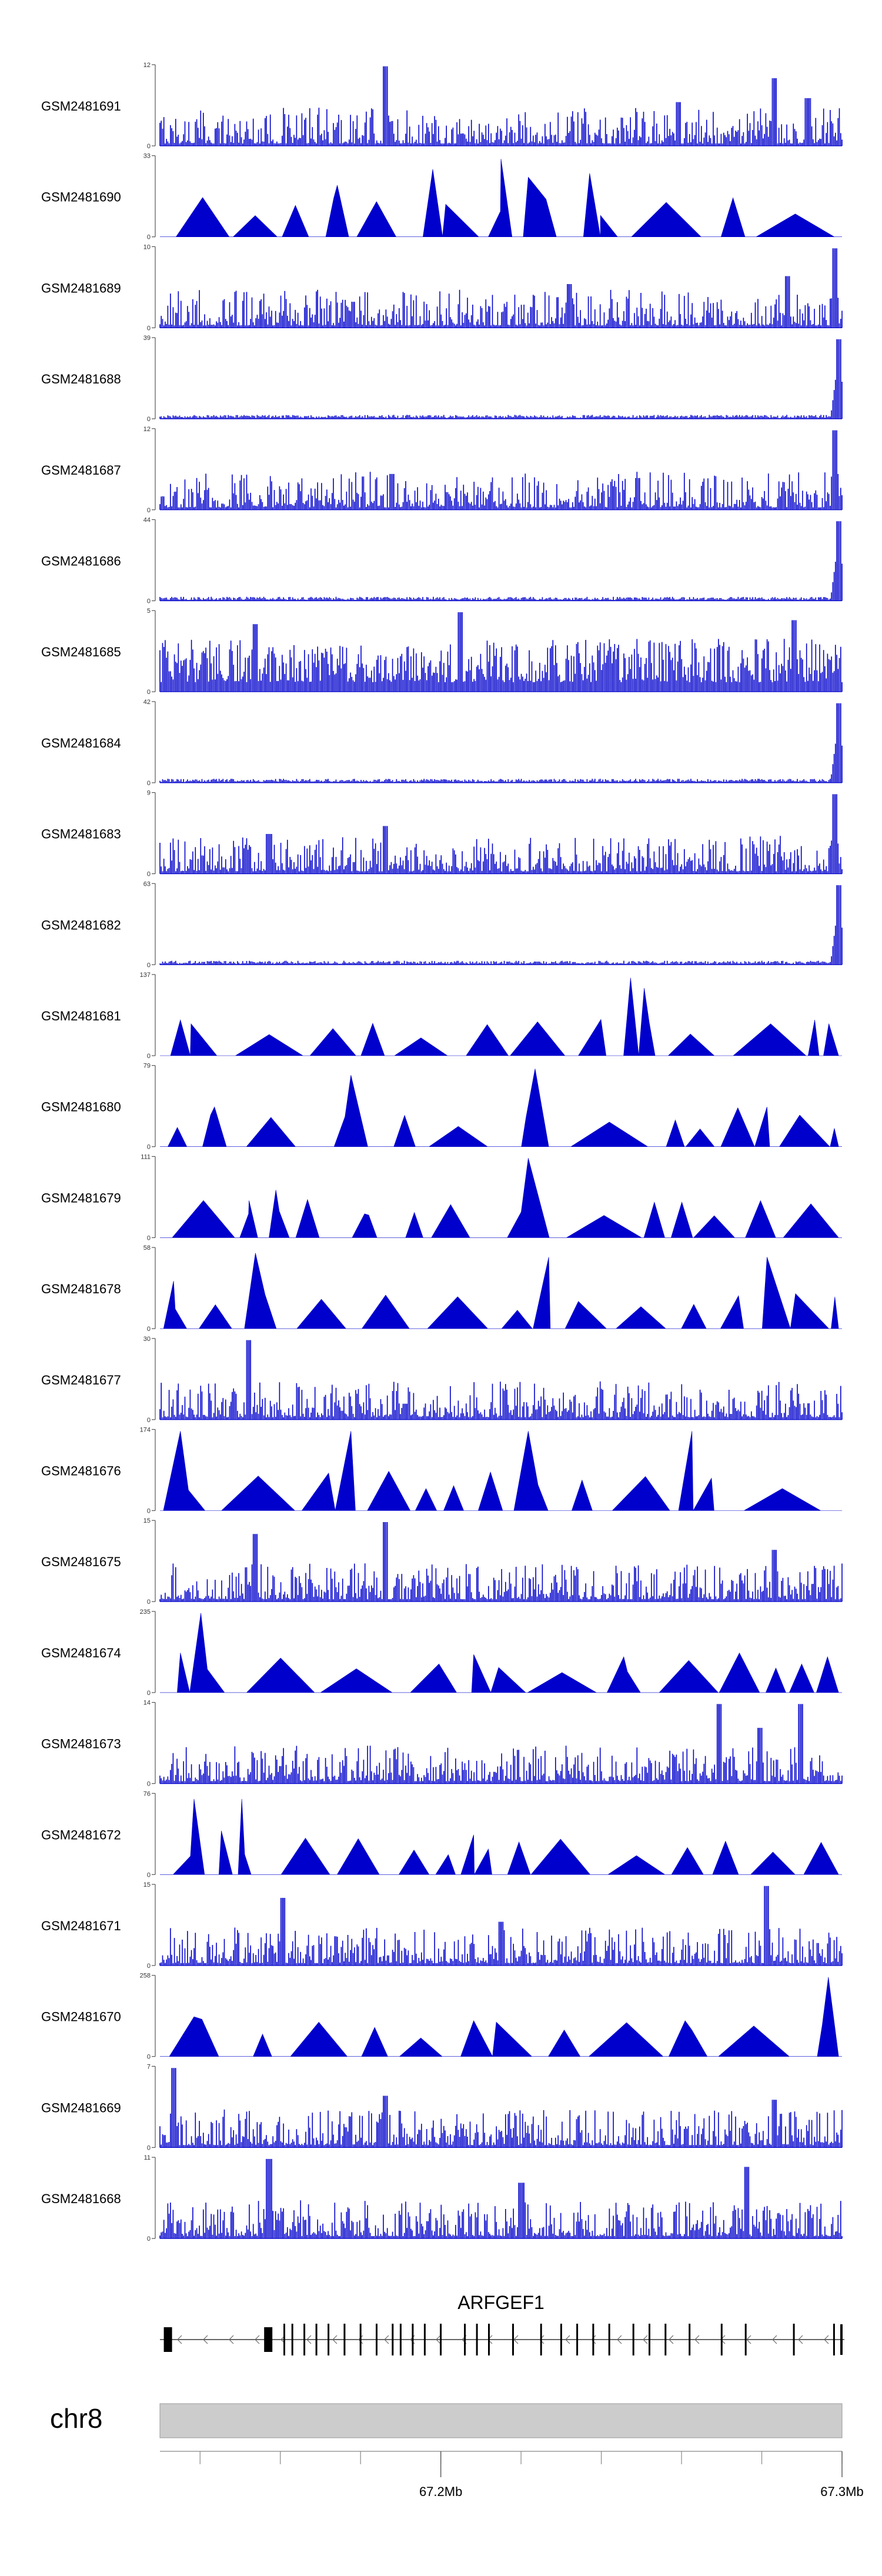 The height and width of the screenshot is (2576, 882). What do you see at coordinates (442, 924) in the screenshot?
I see `track-GSM2481682: GSM2481682 63 0` at bounding box center [442, 924].